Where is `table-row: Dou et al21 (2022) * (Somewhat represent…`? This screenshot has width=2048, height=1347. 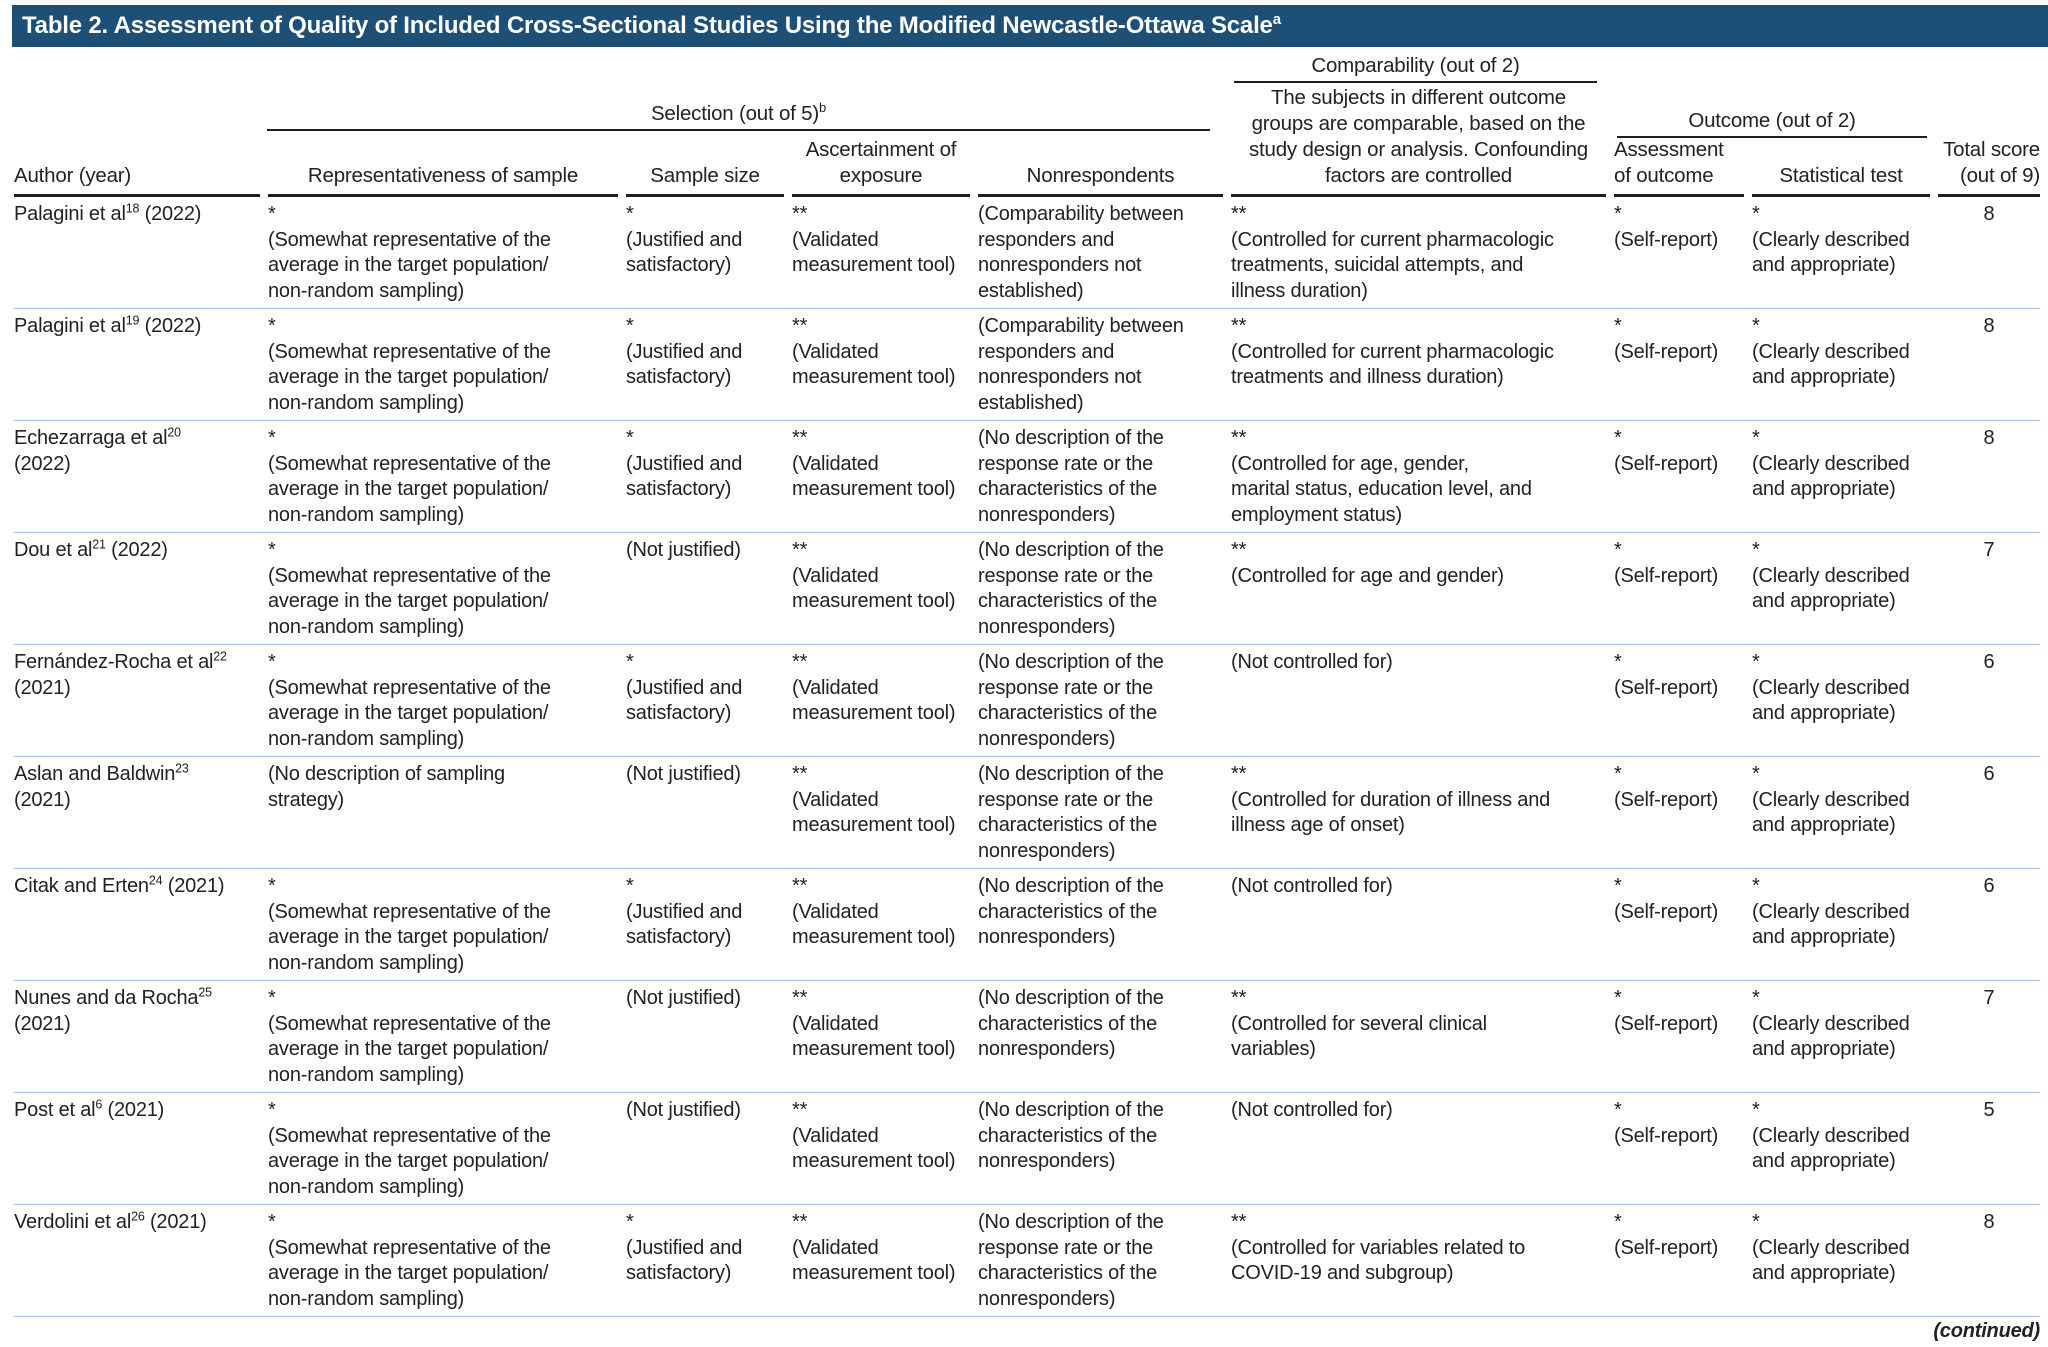 table-row: Dou et al21 (2022) * (Somewhat represent… is located at coordinates (1027, 589).